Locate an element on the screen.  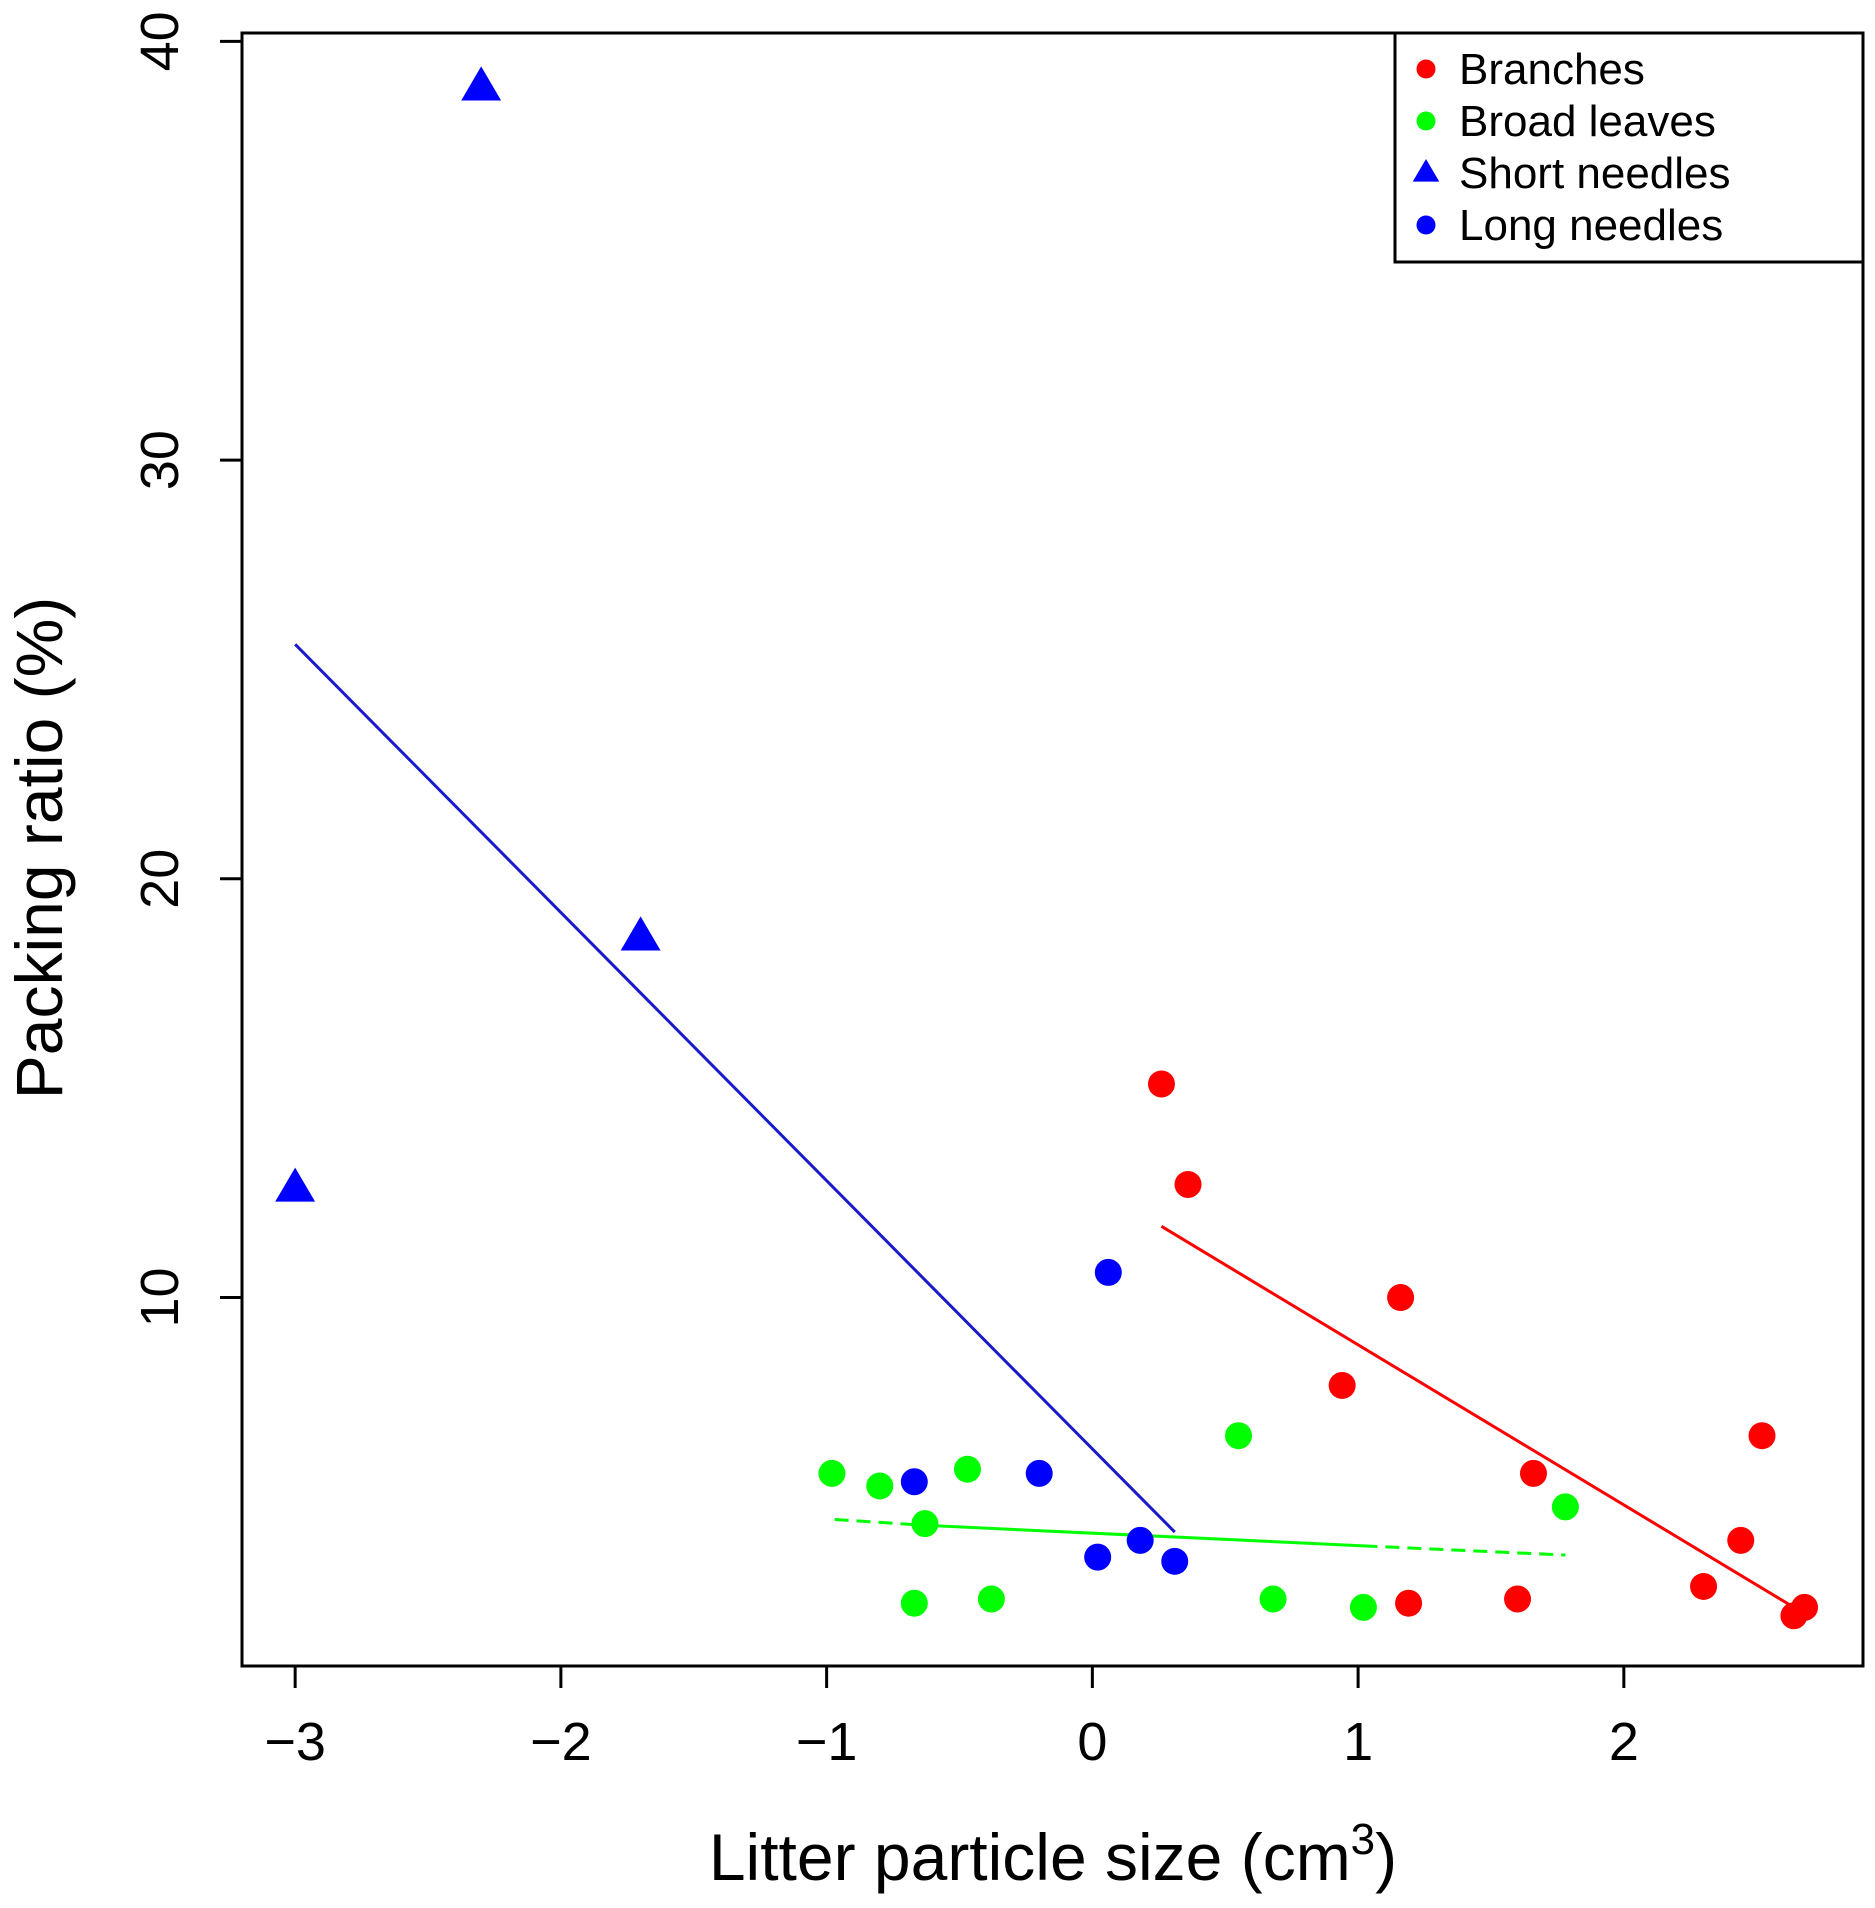
x-axis-title: Litter particle size (cm3) is located at coordinates (1053, 1854).